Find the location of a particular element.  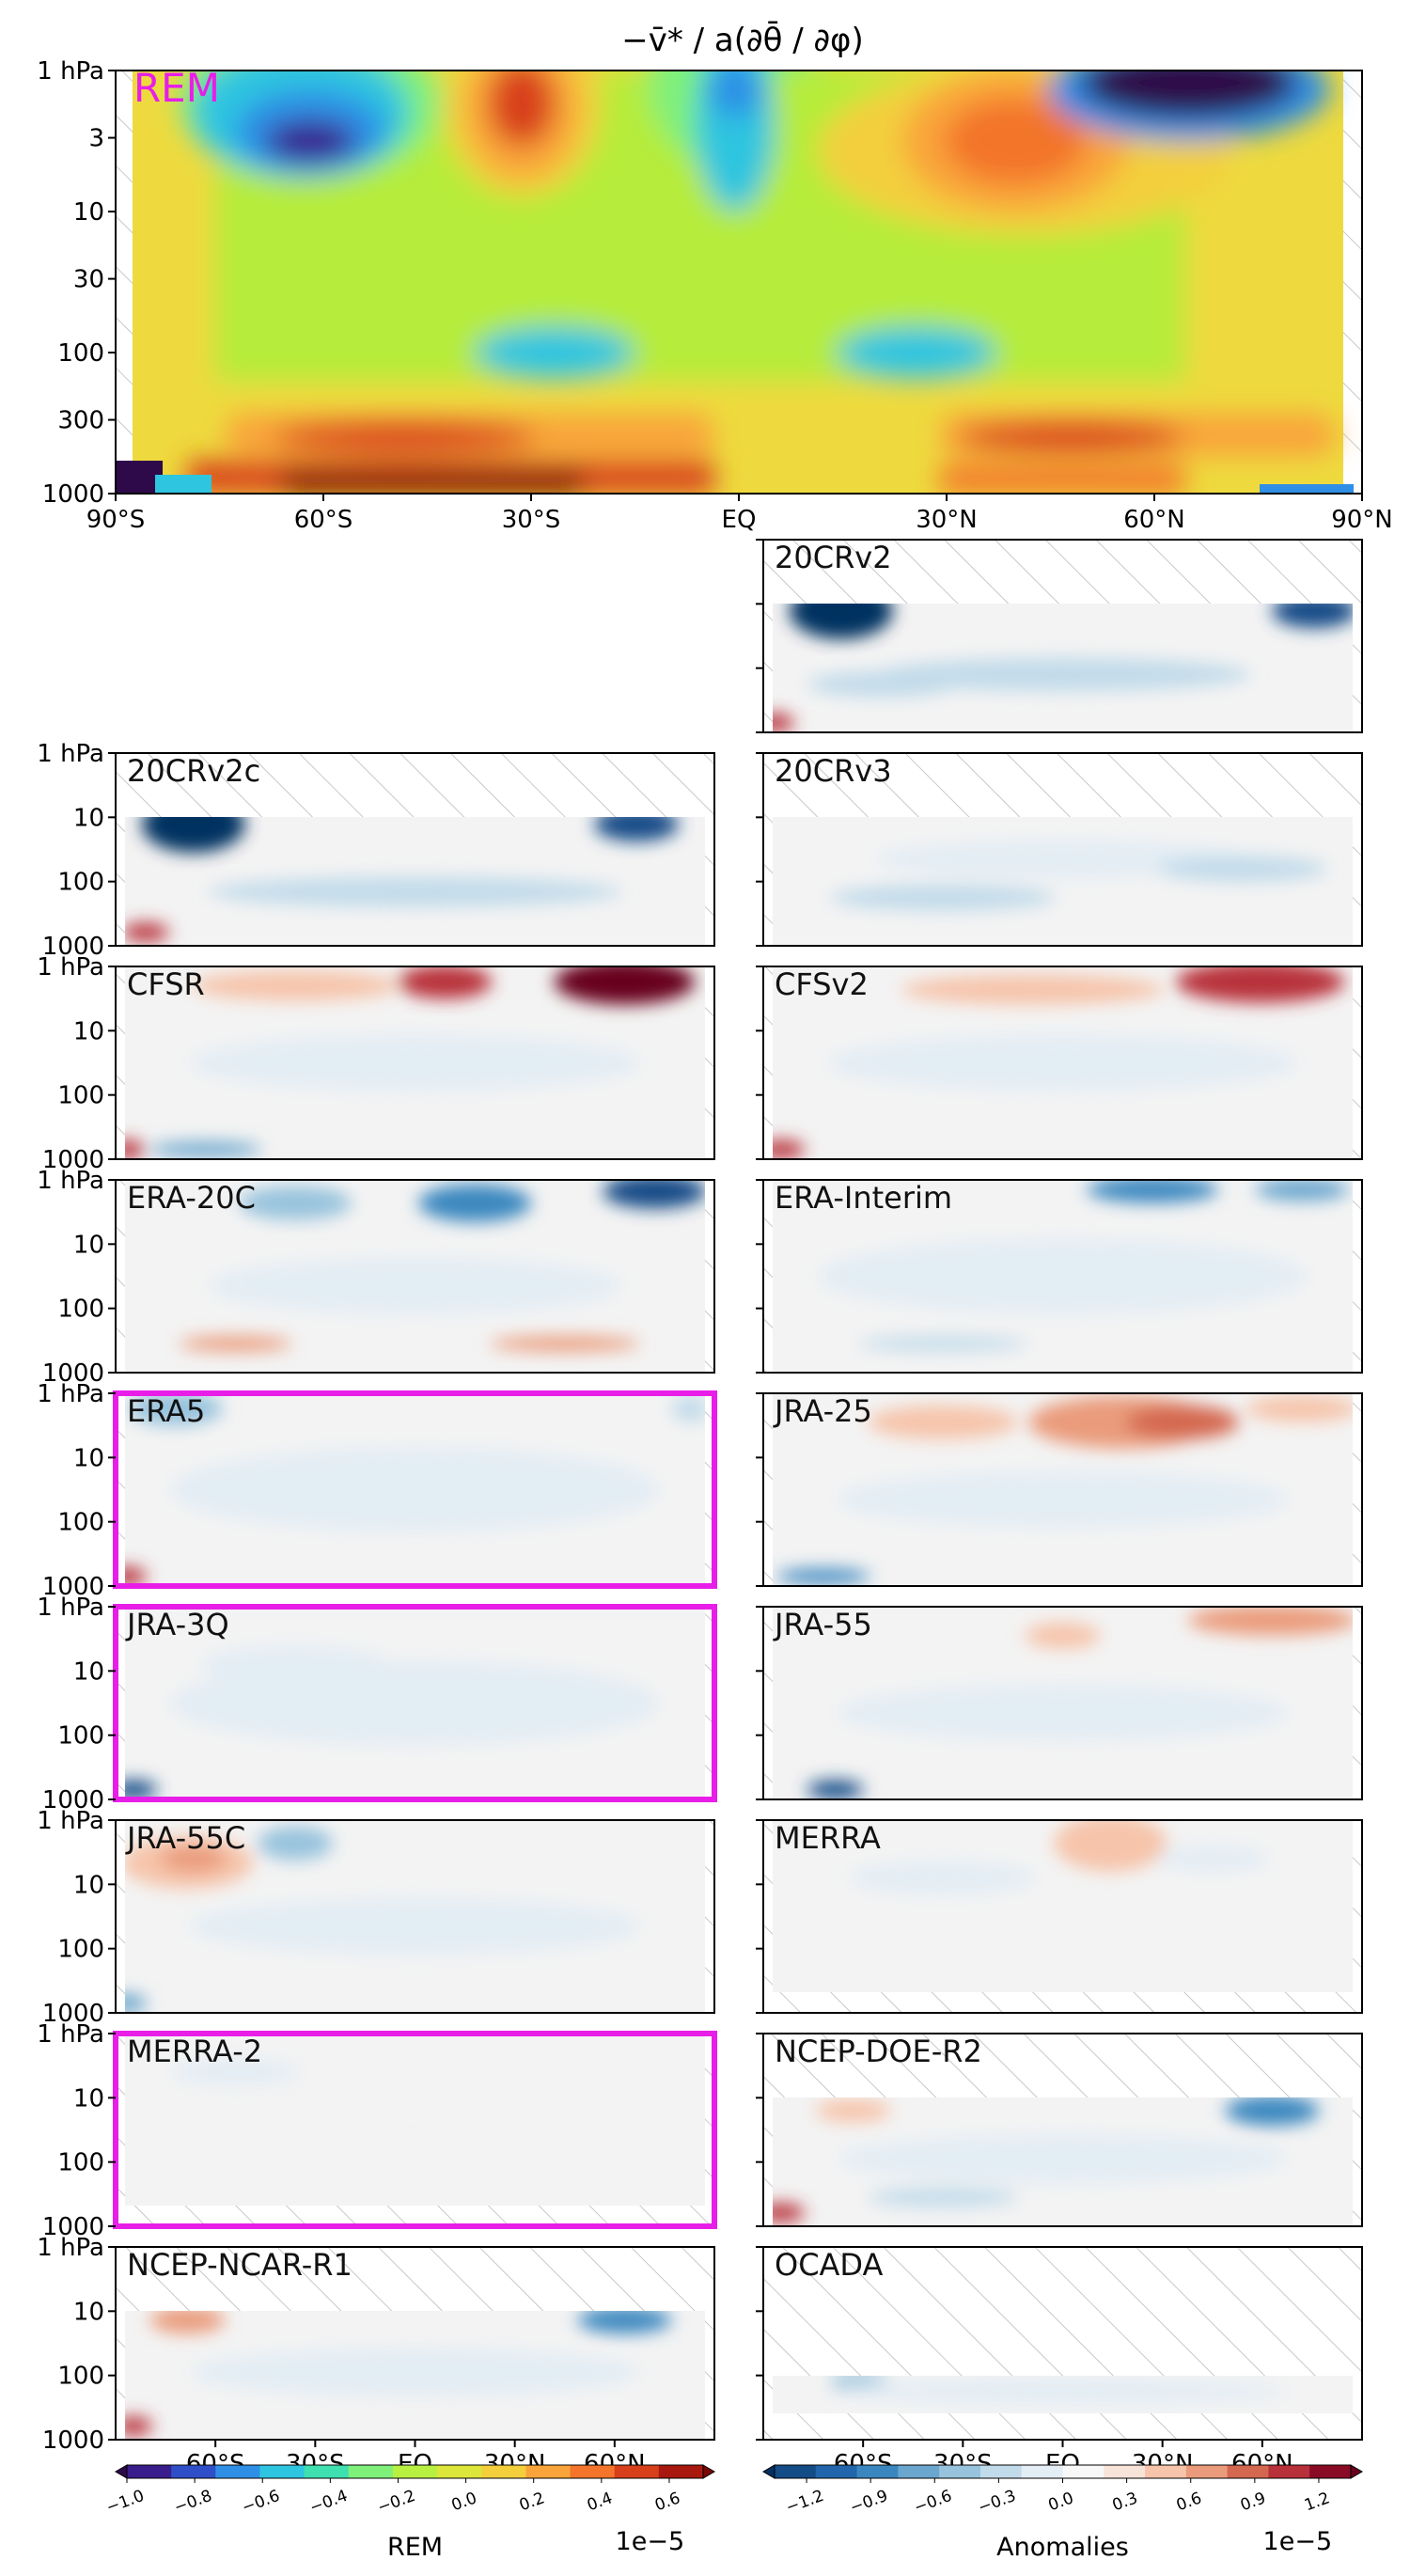

panel-label: 20CRv3 is located at coordinates (833, 771).